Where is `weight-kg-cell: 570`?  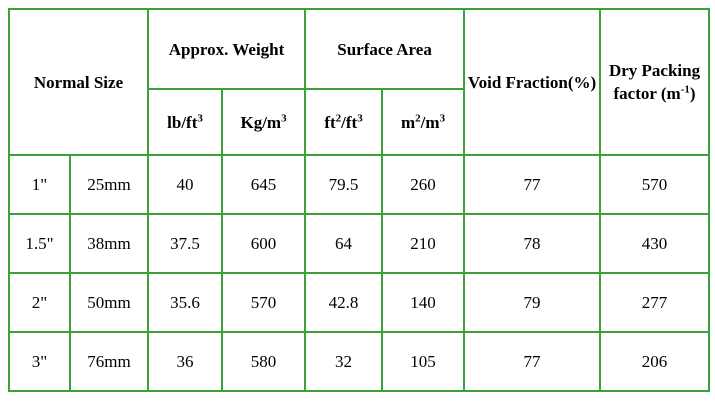 weight-kg-cell: 570 is located at coordinates (264, 302).